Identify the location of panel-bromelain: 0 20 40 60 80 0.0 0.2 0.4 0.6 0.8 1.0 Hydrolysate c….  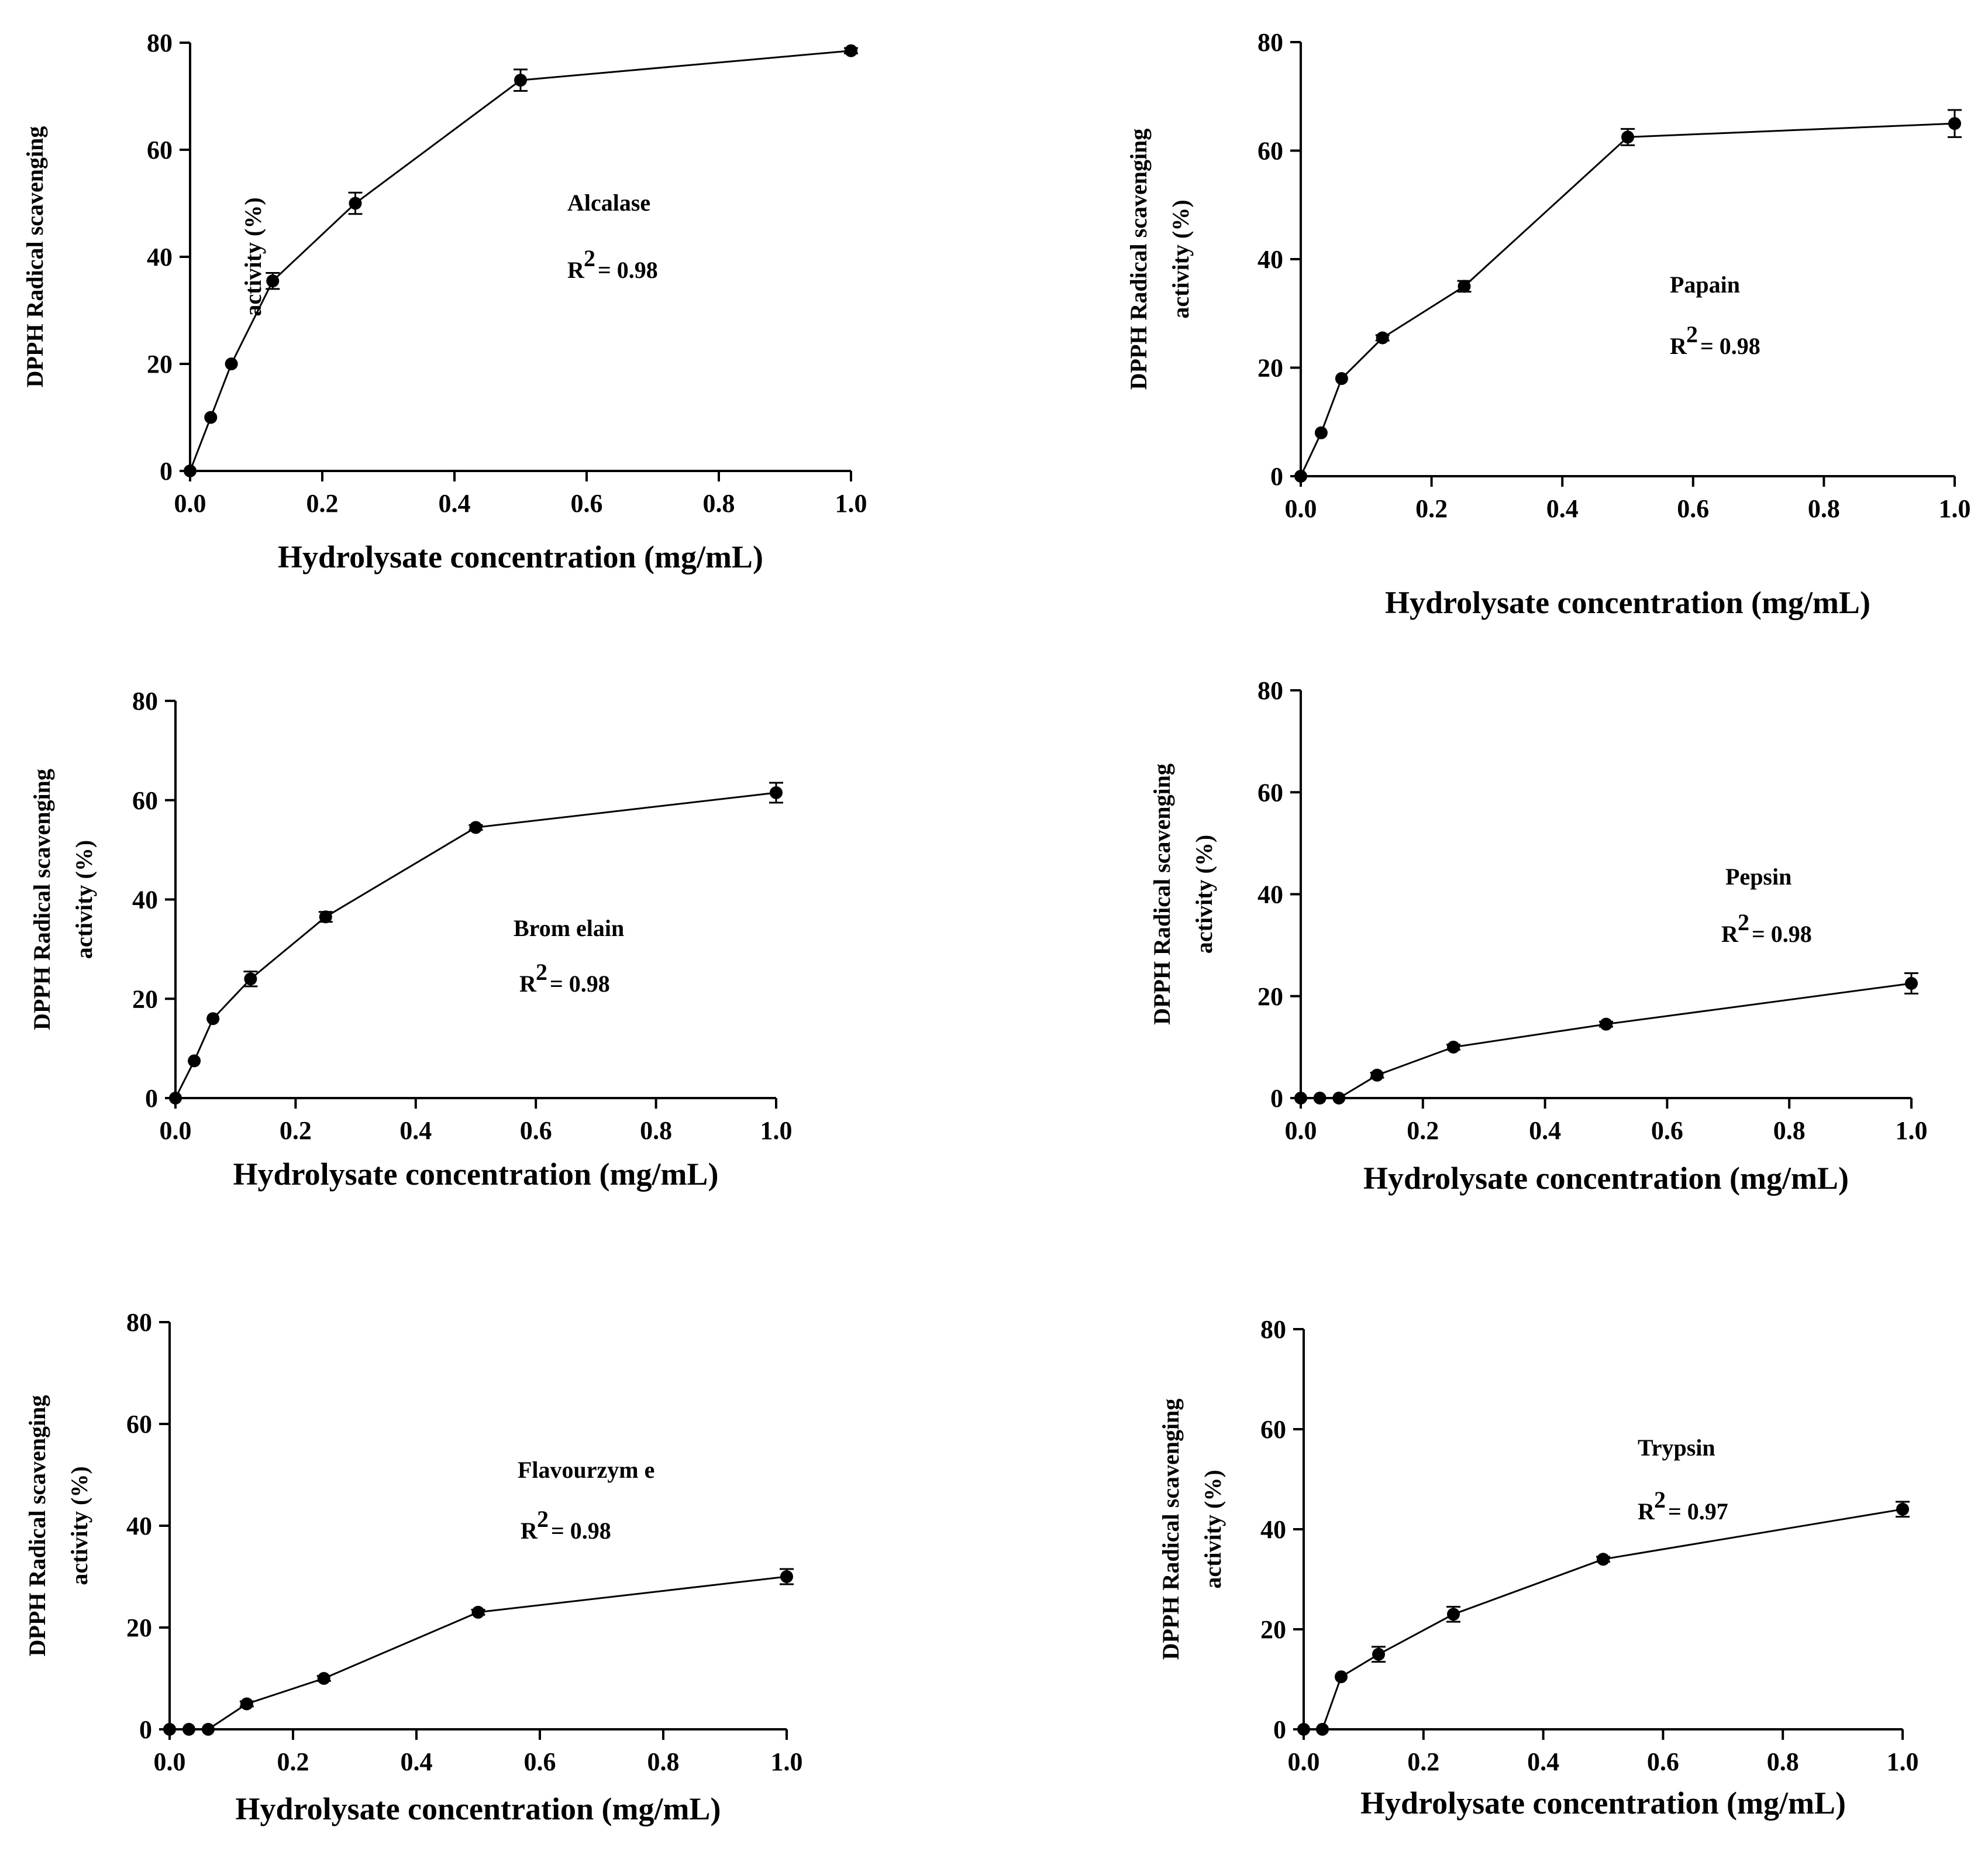
(411, 939).